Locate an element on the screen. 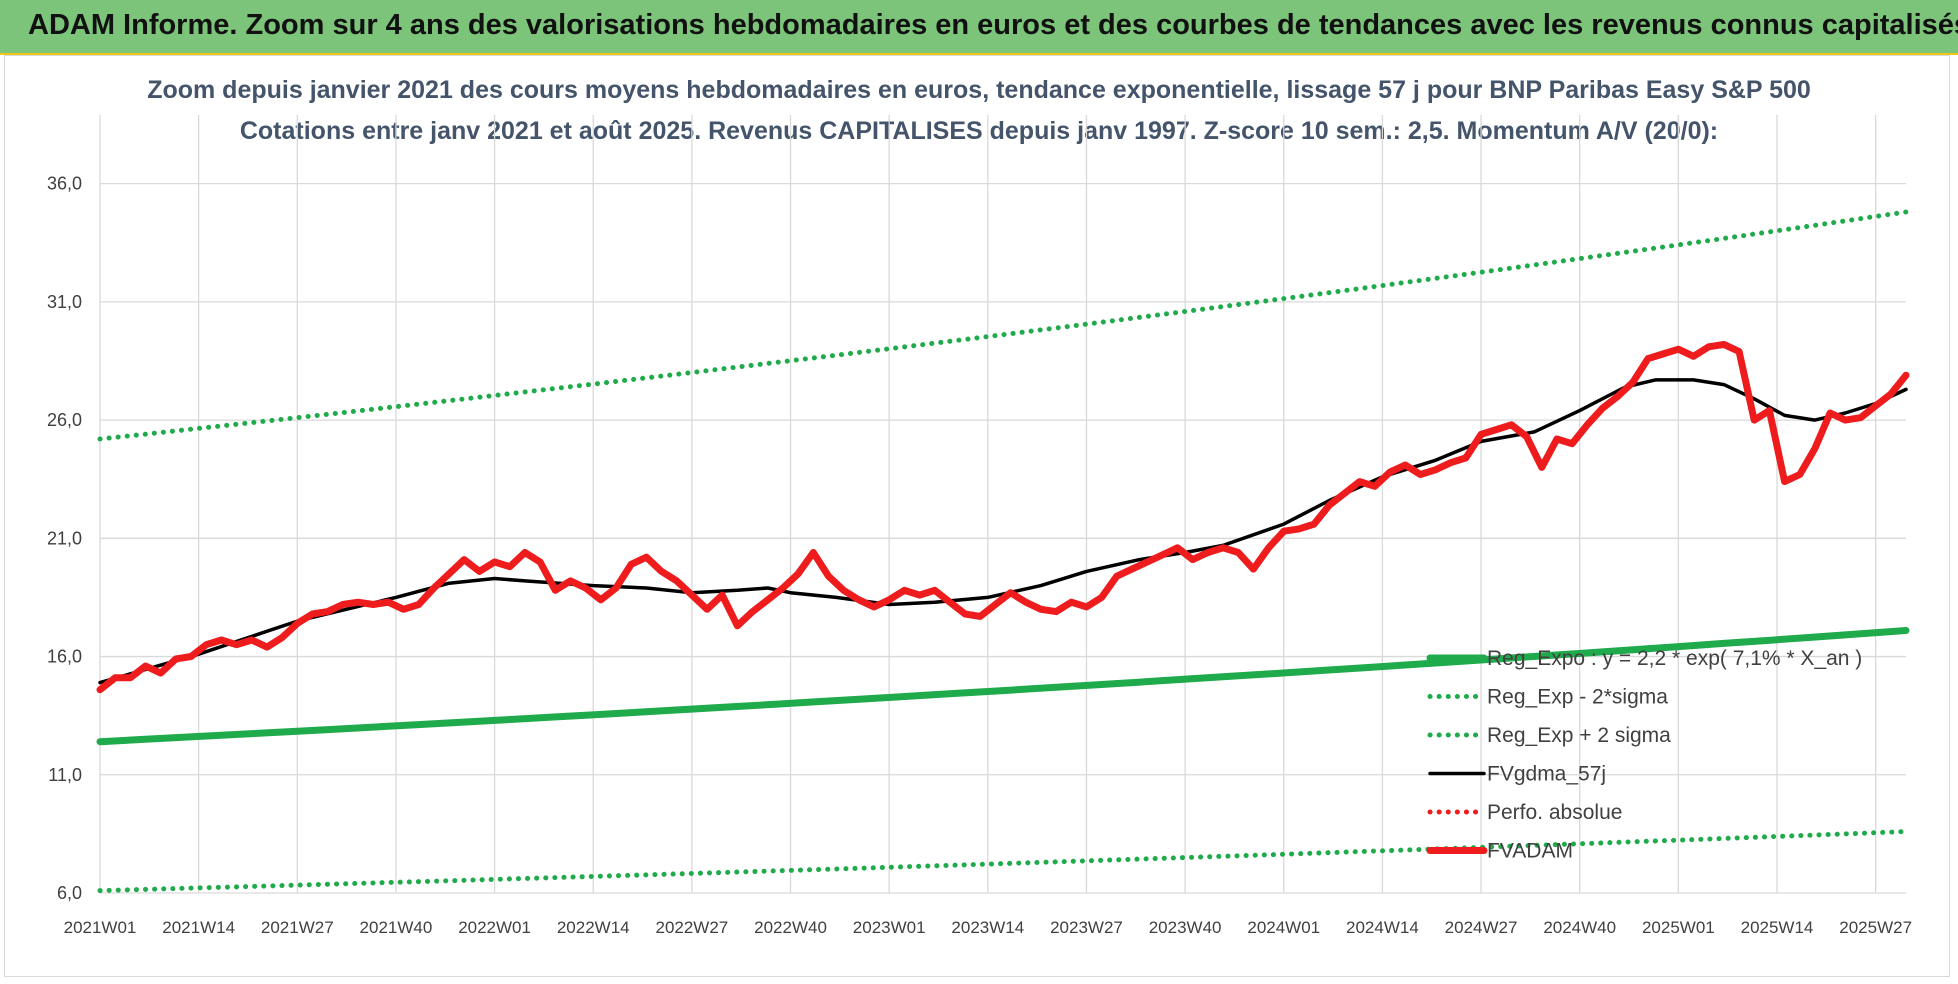 The image size is (1958, 984). y-tick-label: 21,0 is located at coordinates (64, 538).